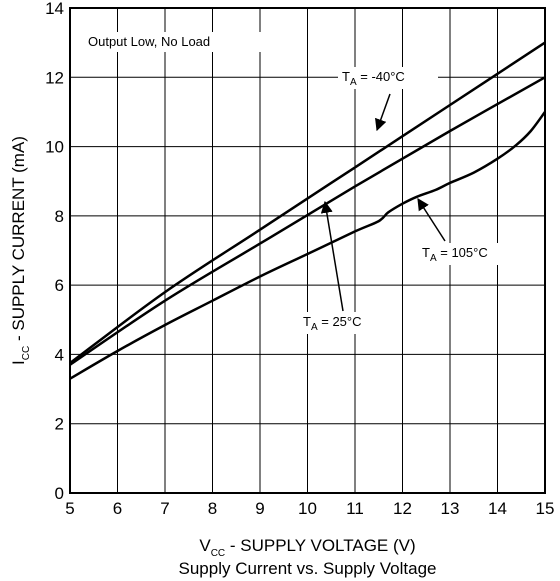 The image size is (560, 581). Describe the element at coordinates (497, 508) in the screenshot. I see `x-tick-label: 14` at that location.